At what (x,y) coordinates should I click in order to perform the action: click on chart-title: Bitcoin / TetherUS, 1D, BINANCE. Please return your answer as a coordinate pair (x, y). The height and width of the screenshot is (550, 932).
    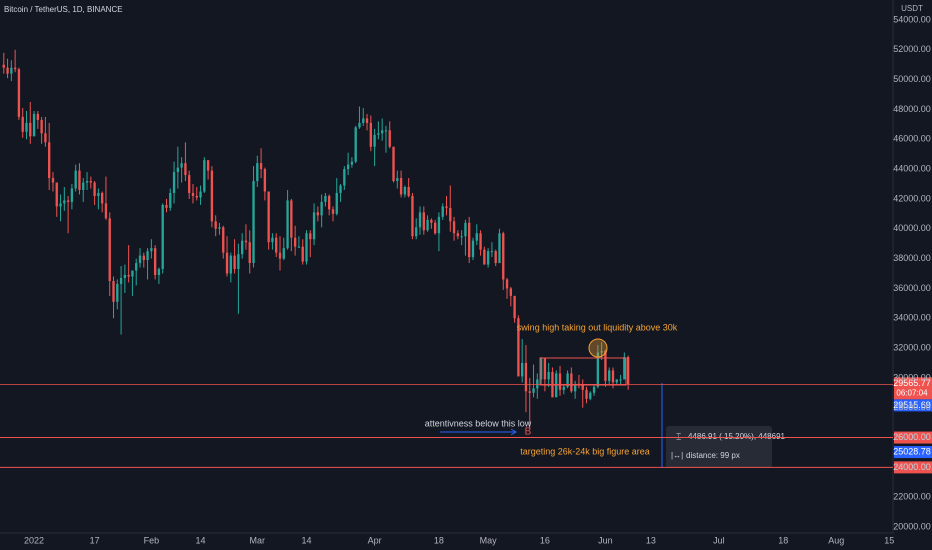
    Looking at the image, I should click on (63, 9).